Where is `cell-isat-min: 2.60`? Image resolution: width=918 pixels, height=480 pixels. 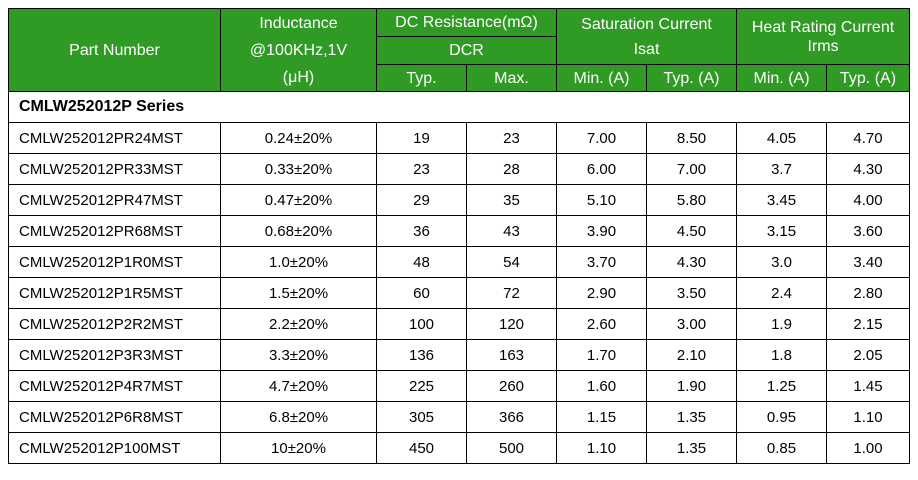
cell-isat-min: 2.60 is located at coordinates (601, 324).